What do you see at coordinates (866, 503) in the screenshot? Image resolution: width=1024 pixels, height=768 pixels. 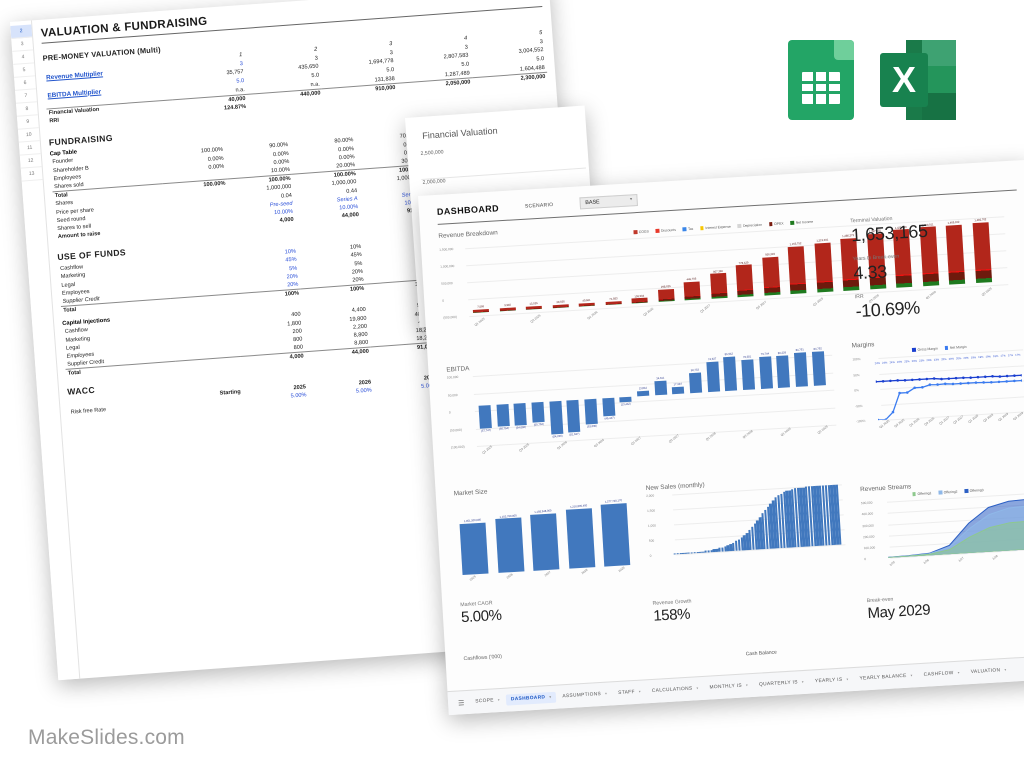 I see `y-axis-tick: 500,000` at bounding box center [866, 503].